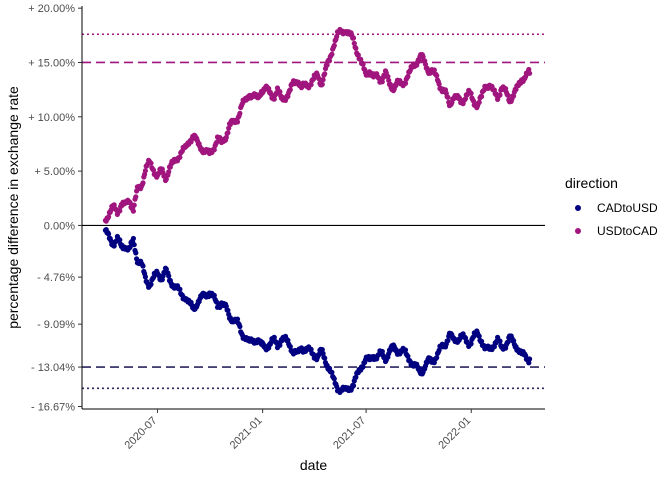 The image size is (672, 480). What do you see at coordinates (53, 408) in the screenshot?
I see `y-tick-label: - 16.67%` at bounding box center [53, 408].